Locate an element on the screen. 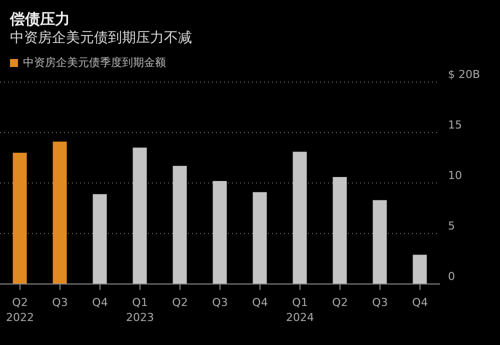 The image size is (500, 345). x-tick-label: Q1 2023 is located at coordinates (140, 310).